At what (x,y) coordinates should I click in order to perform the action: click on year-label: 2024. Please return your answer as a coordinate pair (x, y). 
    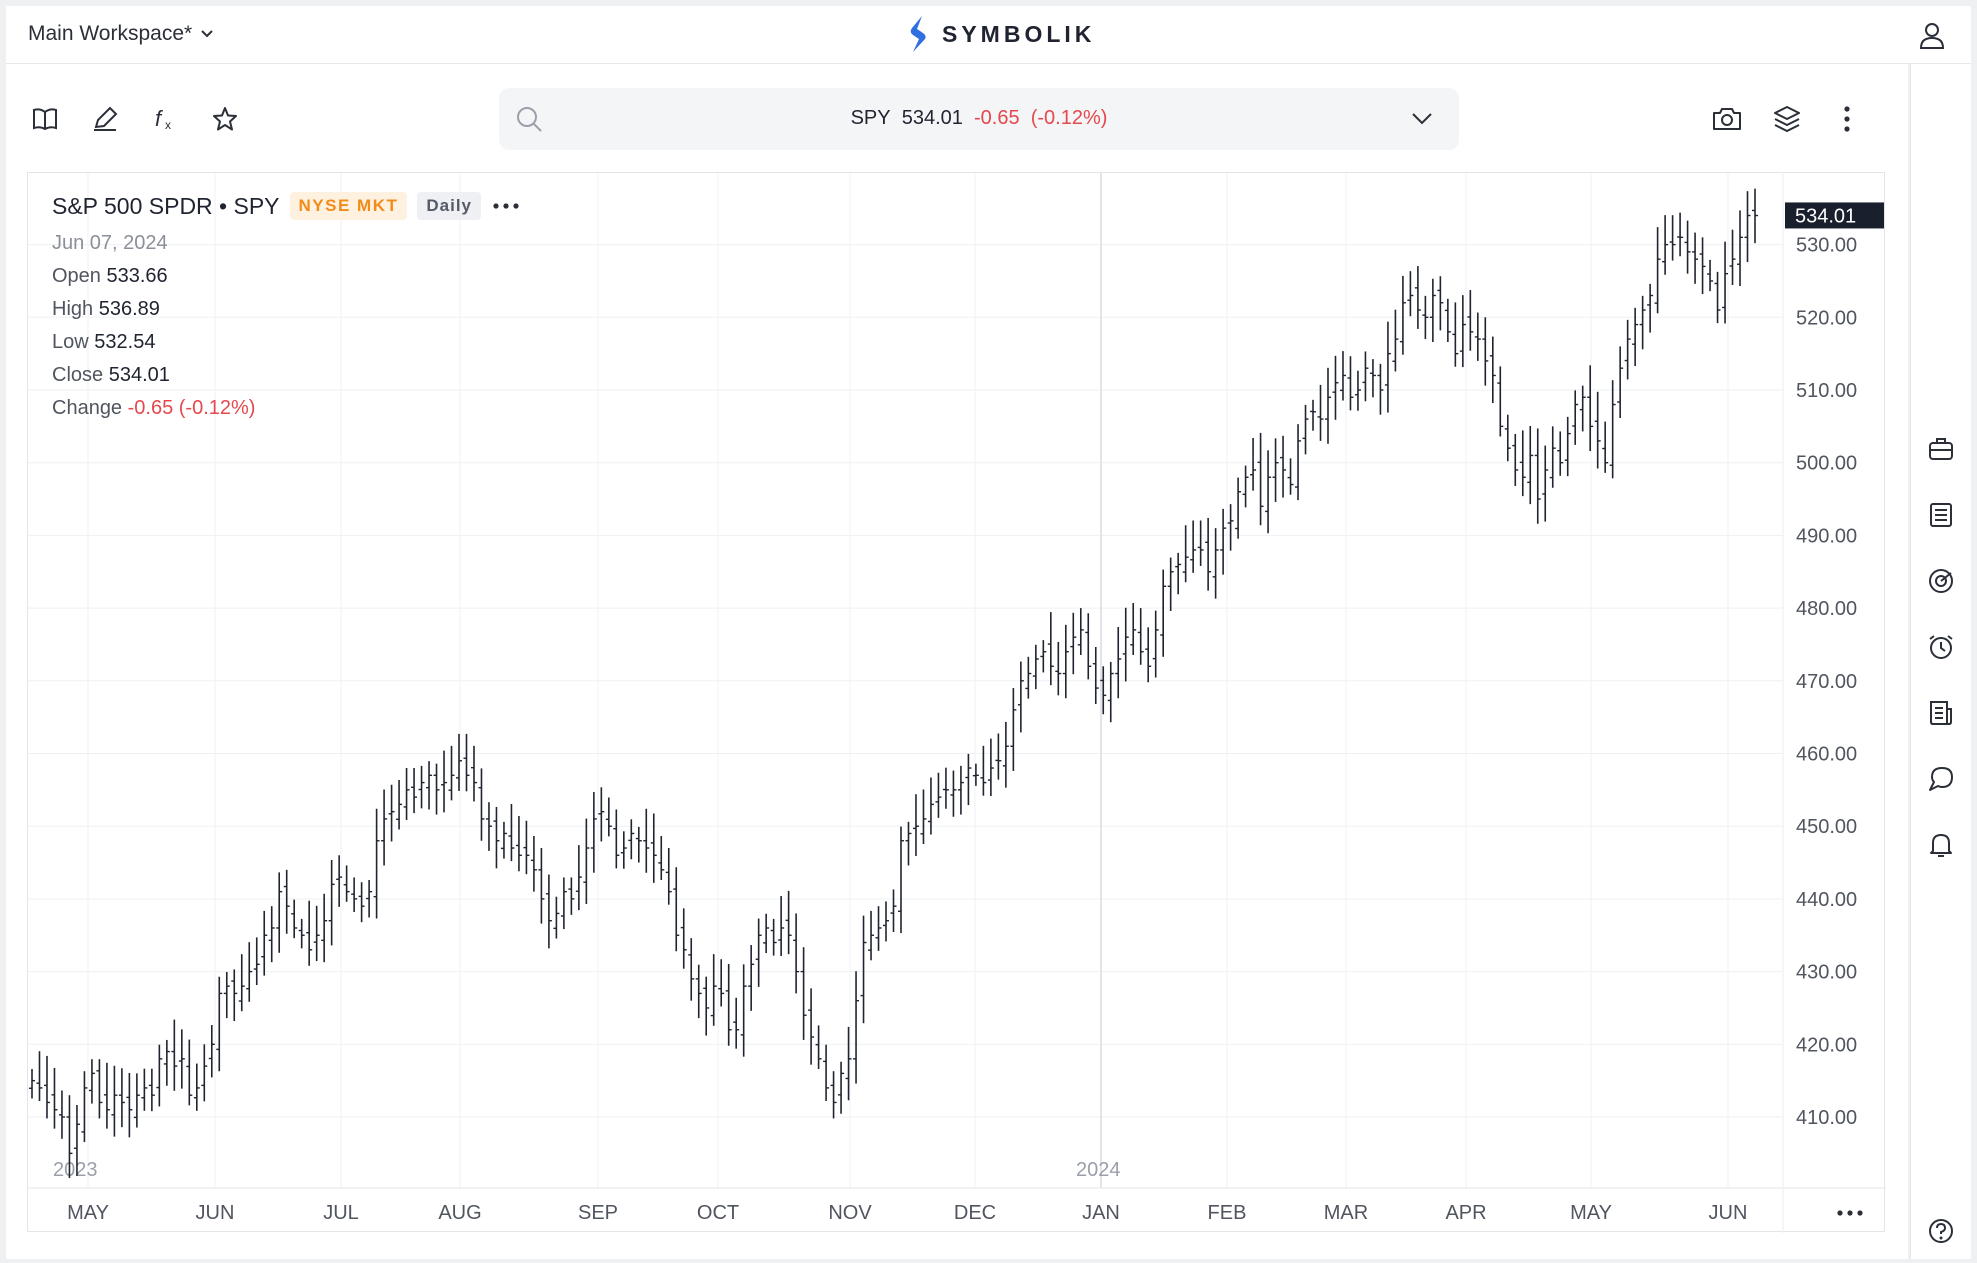
    Looking at the image, I should click on (1098, 1170).